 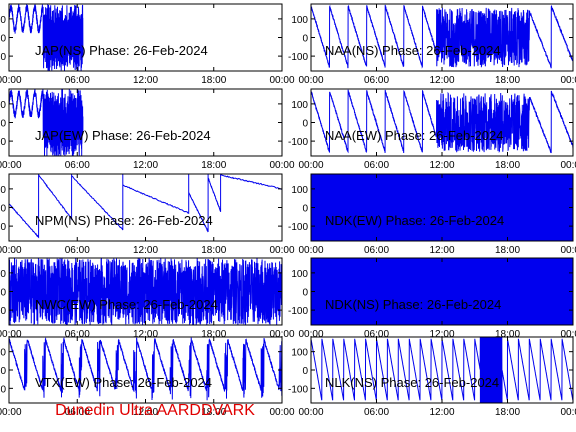 I want to click on plot-frame, so click(x=145, y=207).